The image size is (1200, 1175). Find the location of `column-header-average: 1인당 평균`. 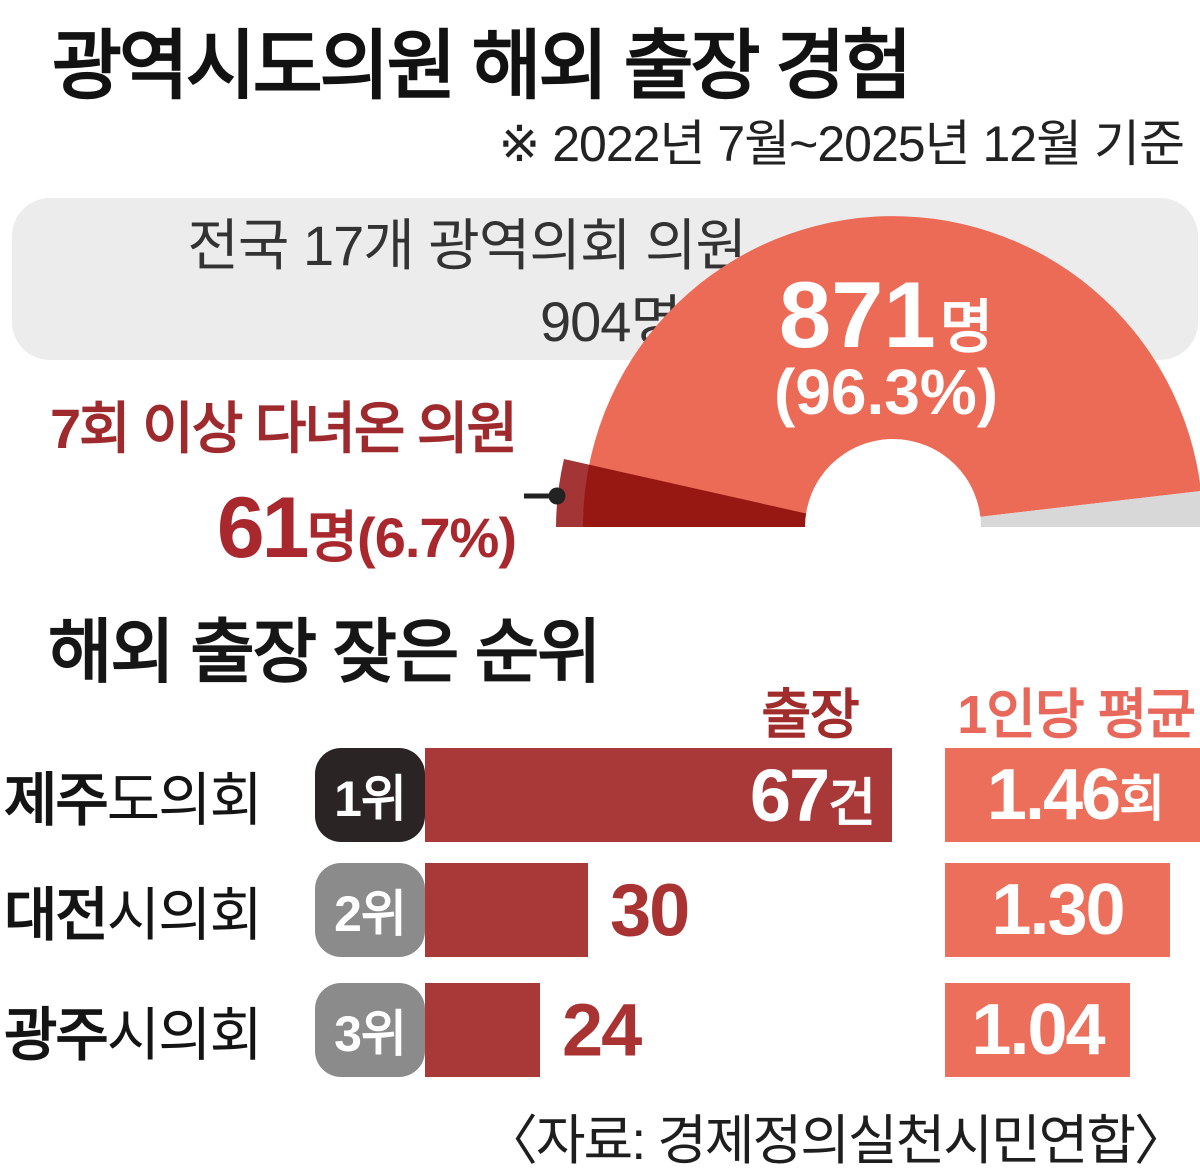

column-header-average: 1인당 평균 is located at coordinates (1076, 715).